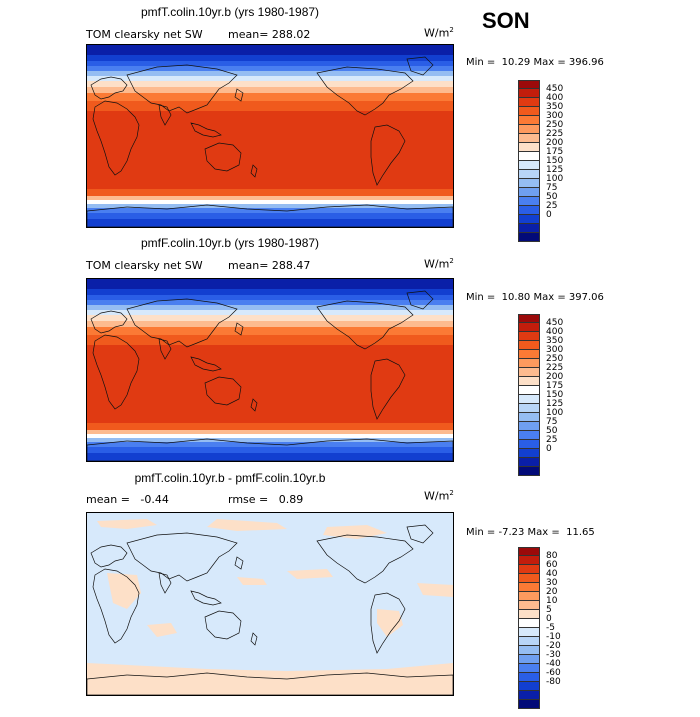 The height and width of the screenshot is (717, 700). Describe the element at coordinates (552, 556) in the screenshot. I see `colorbar-tick-label: 80` at that location.